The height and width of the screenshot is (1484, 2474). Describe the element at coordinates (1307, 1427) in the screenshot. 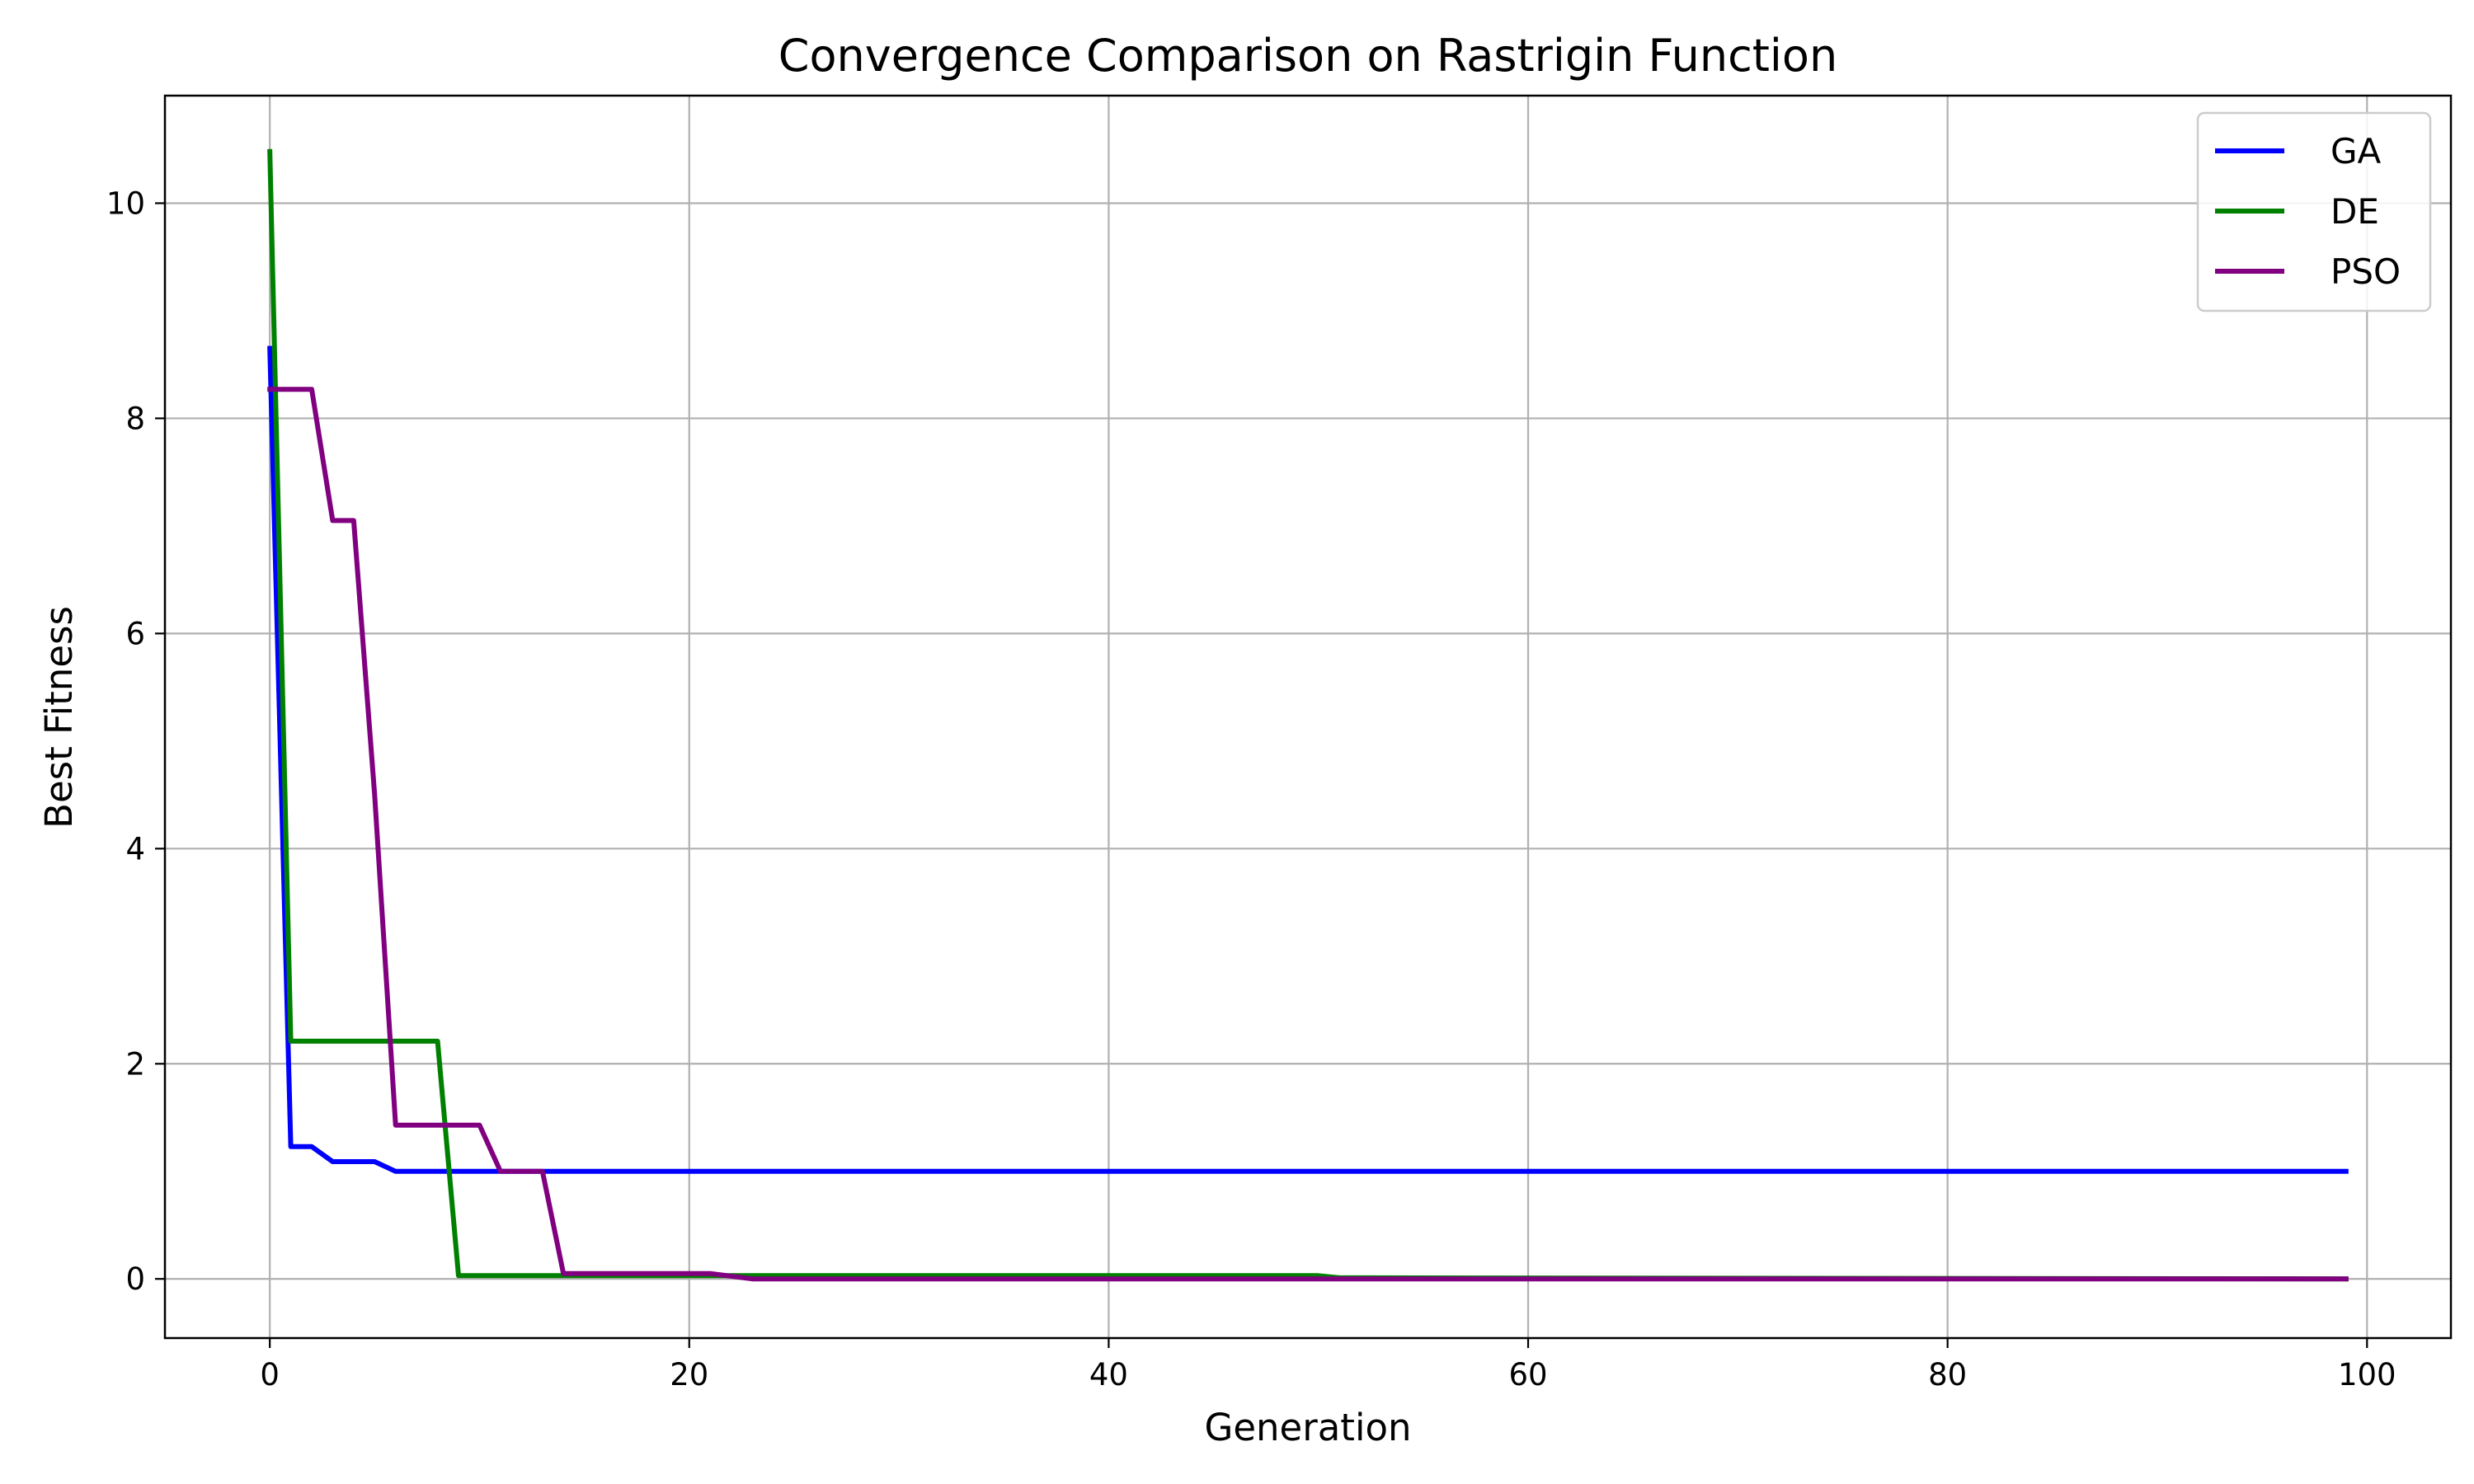

I see `x-axis-label: Generation` at that location.